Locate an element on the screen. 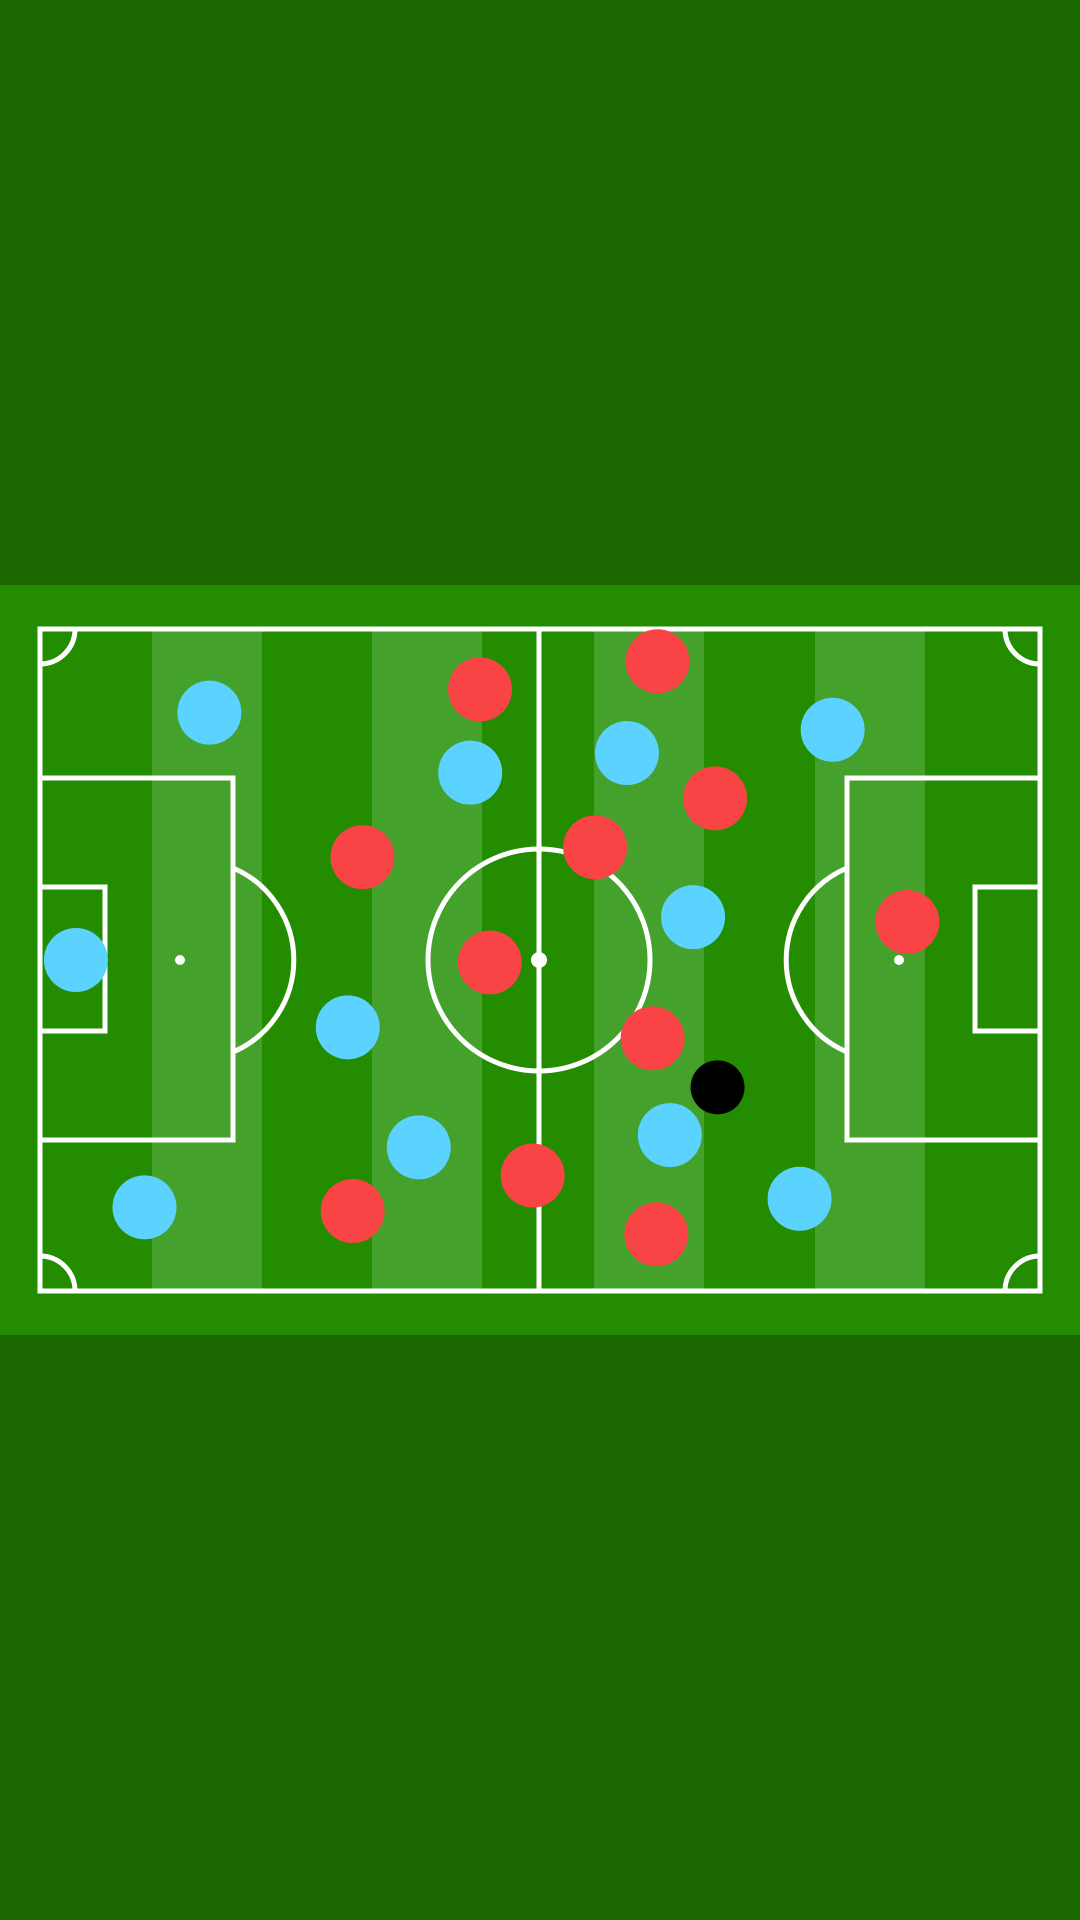 The width and height of the screenshot is (1080, 1920). goal-area is located at coordinates (1007, 959).